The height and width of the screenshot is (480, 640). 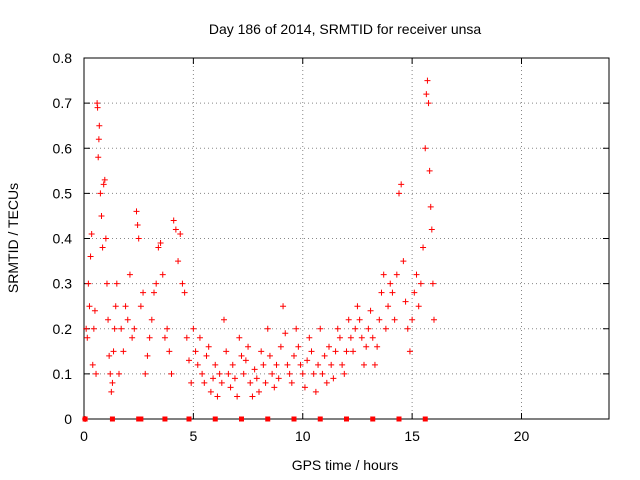 I want to click on y-tick-label: 0.4, so click(x=63, y=239).